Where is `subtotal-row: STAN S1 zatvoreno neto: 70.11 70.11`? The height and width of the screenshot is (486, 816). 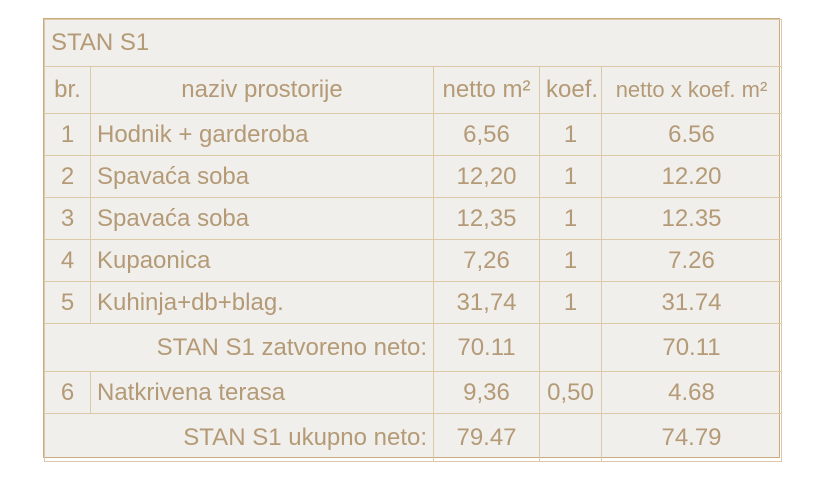
subtotal-row: STAN S1 zatvoreno neto: 70.11 70.11 is located at coordinates (413, 347).